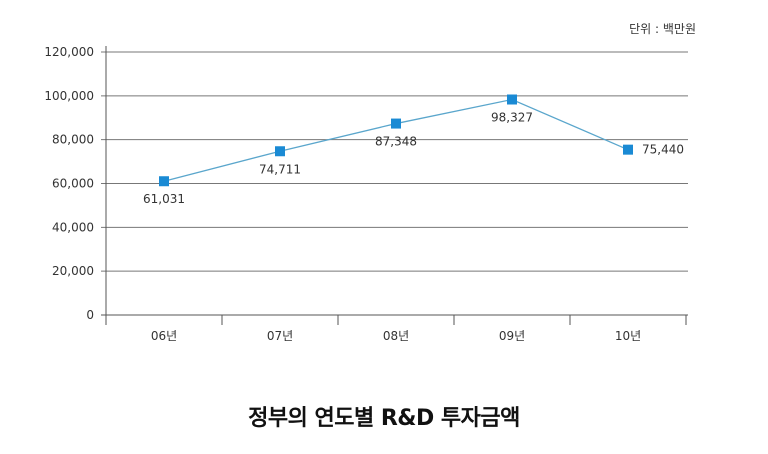 This screenshot has height=454, width=768. What do you see at coordinates (69, 96) in the screenshot?
I see `y-tick-label: 100,000` at bounding box center [69, 96].